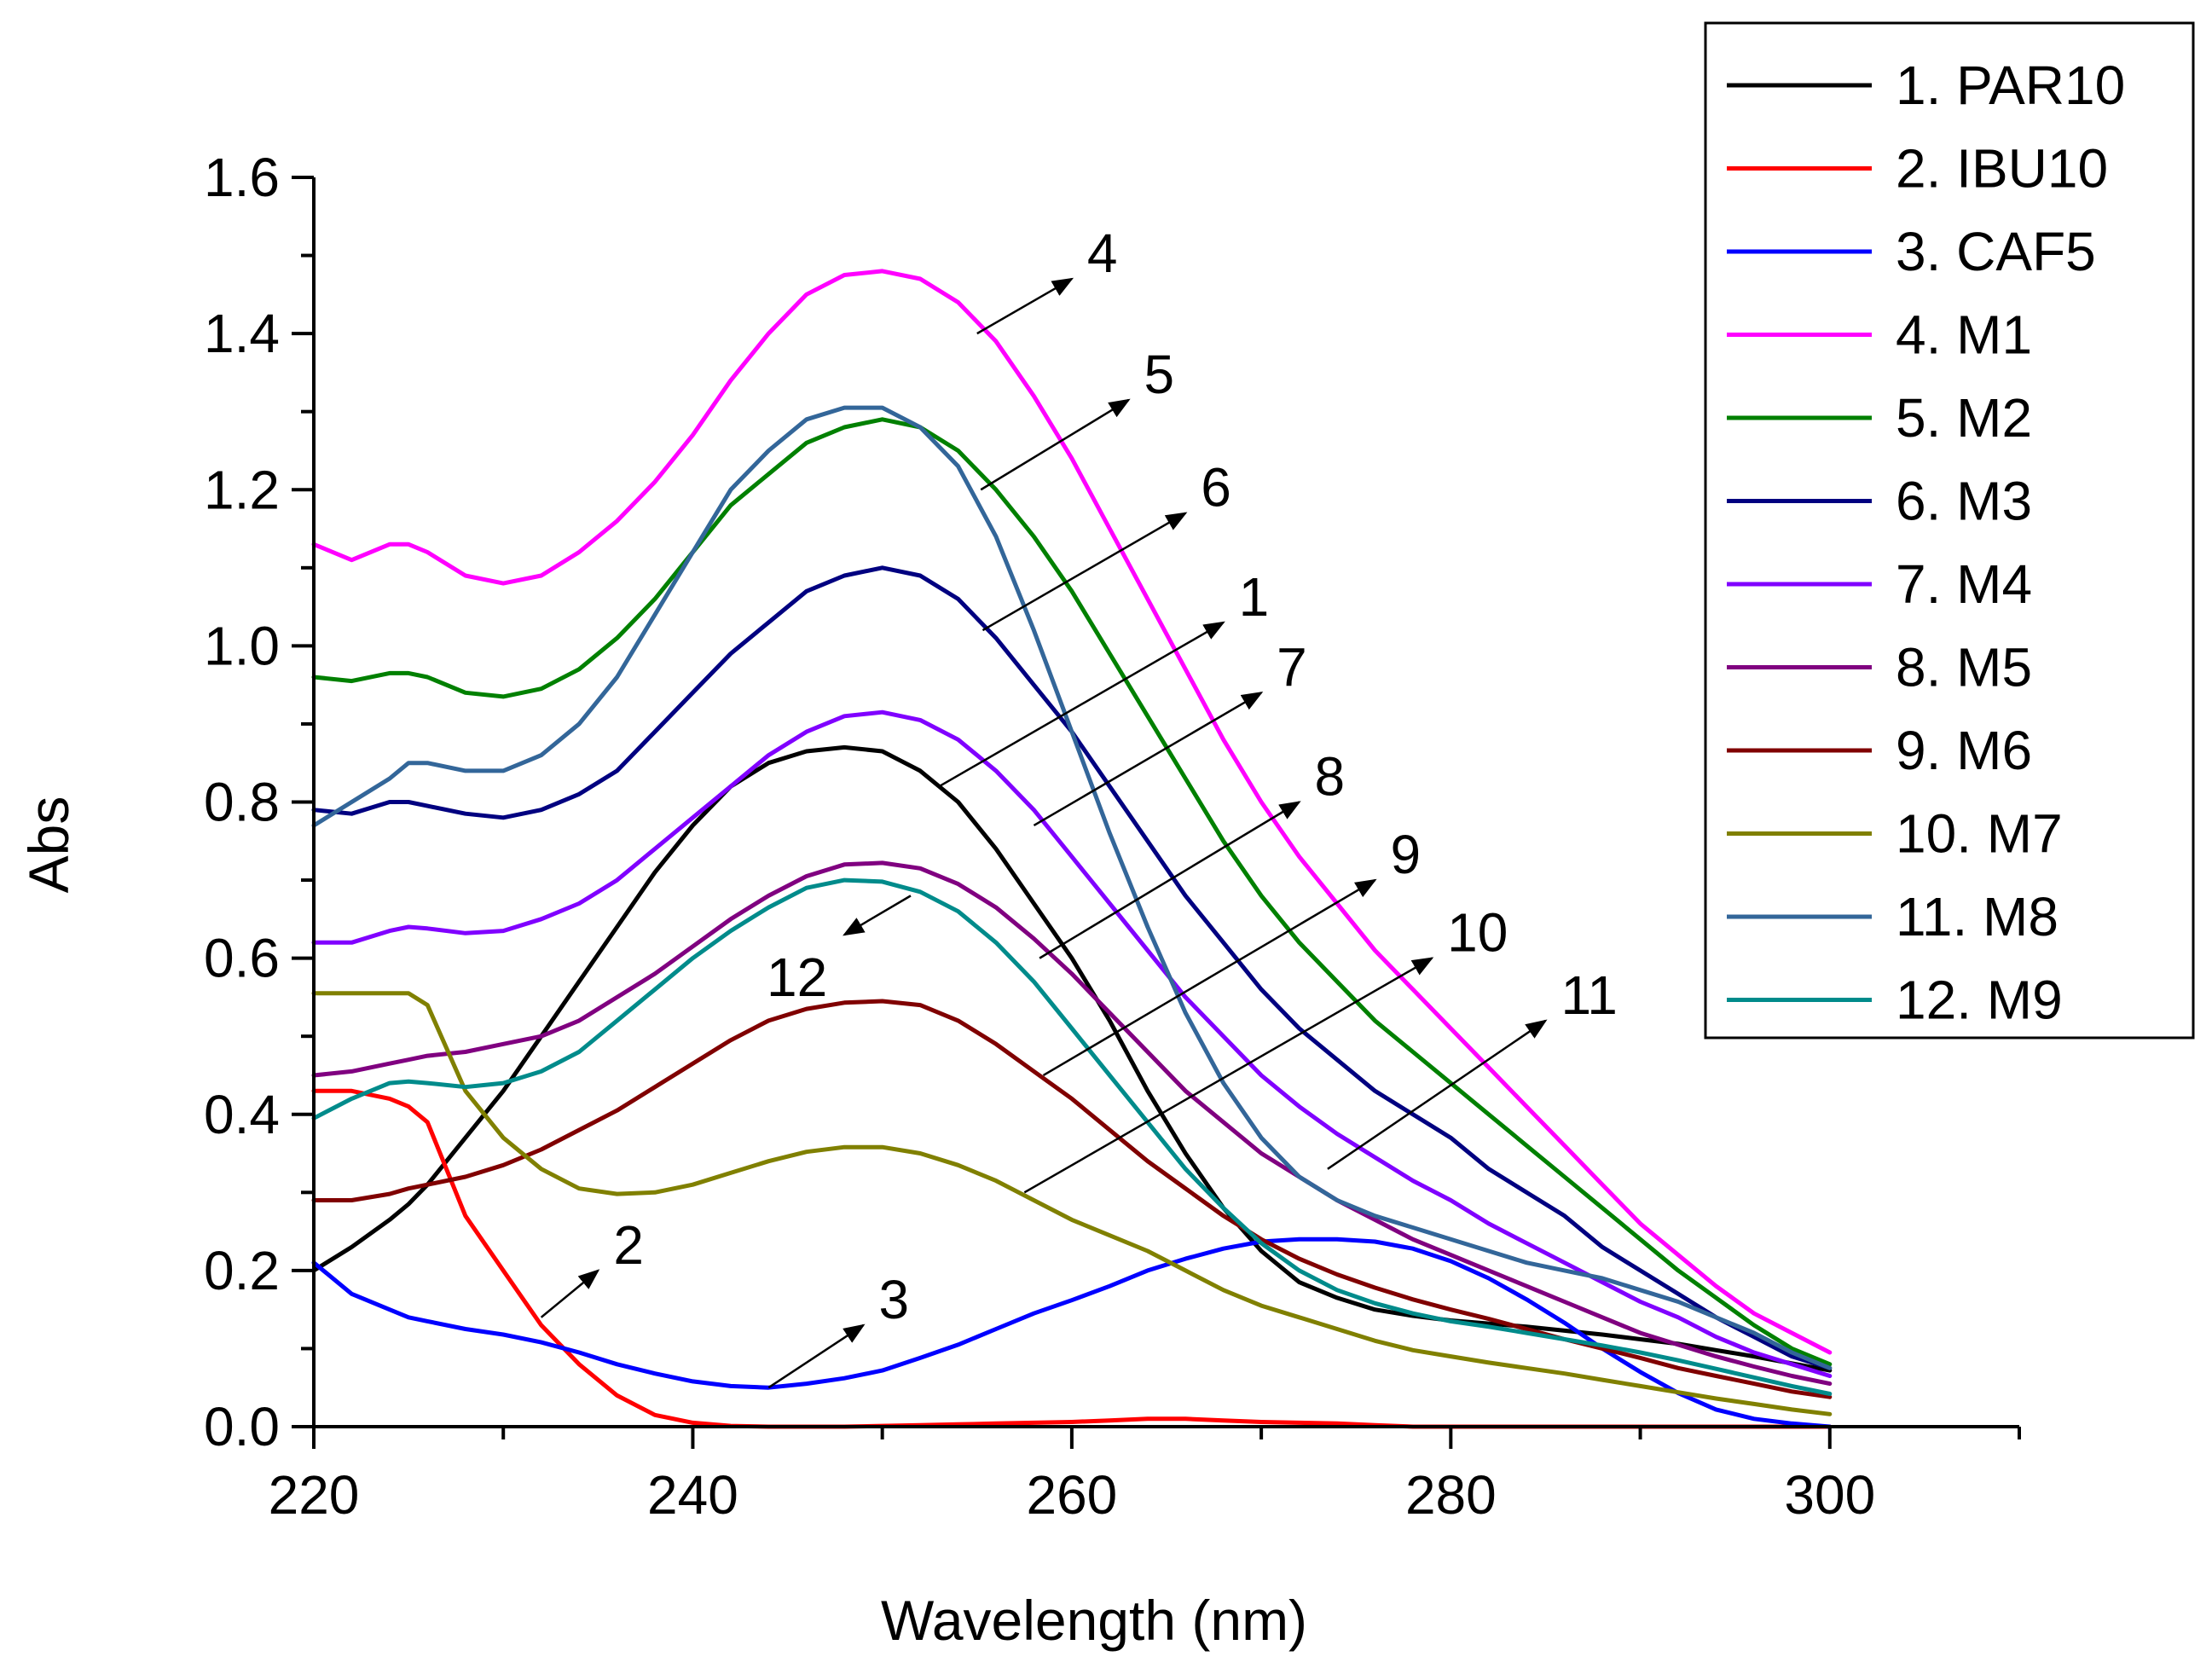 The width and height of the screenshot is (2212, 1668). What do you see at coordinates (242, 958) in the screenshot?
I see `y-tick-label: 0.6` at bounding box center [242, 958].